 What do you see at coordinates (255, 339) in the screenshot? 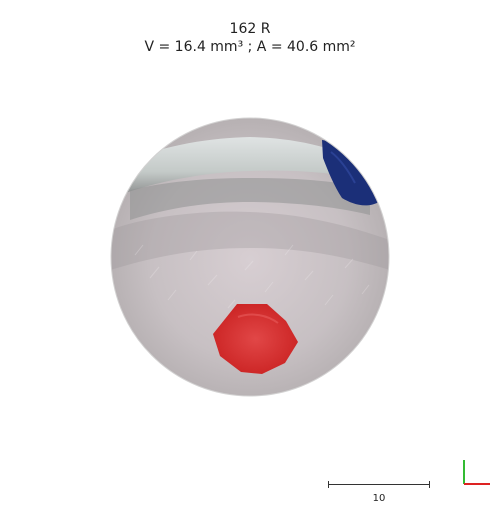
I see `red-lesion-overlay` at bounding box center [255, 339].